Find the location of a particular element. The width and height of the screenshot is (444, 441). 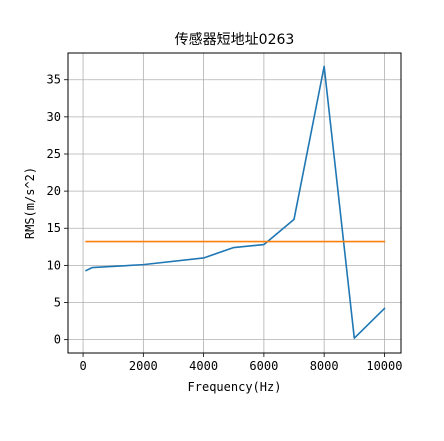

x-axis-ticks: 0 2000 4000 6000 8000 10000 is located at coordinates (240, 363).